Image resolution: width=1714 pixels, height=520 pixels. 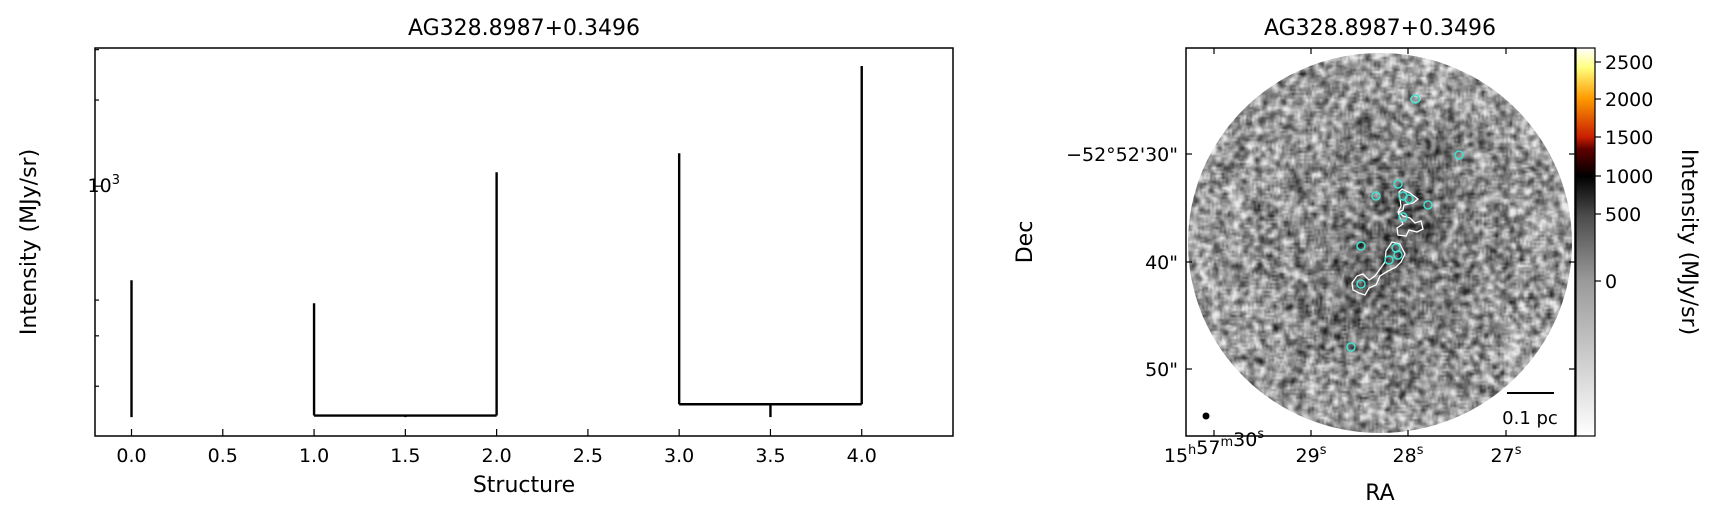 What do you see at coordinates (497, 456) in the screenshot?
I see `x-tick-label: 2.0` at bounding box center [497, 456].